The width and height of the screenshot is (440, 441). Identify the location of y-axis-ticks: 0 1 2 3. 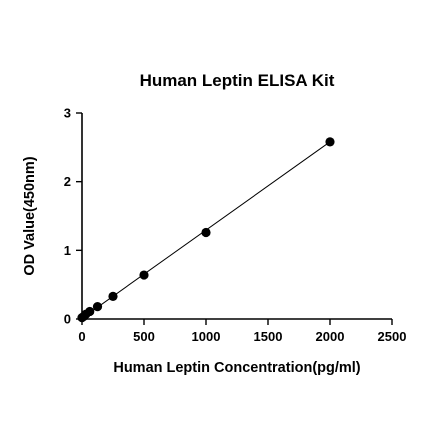
(73, 216).